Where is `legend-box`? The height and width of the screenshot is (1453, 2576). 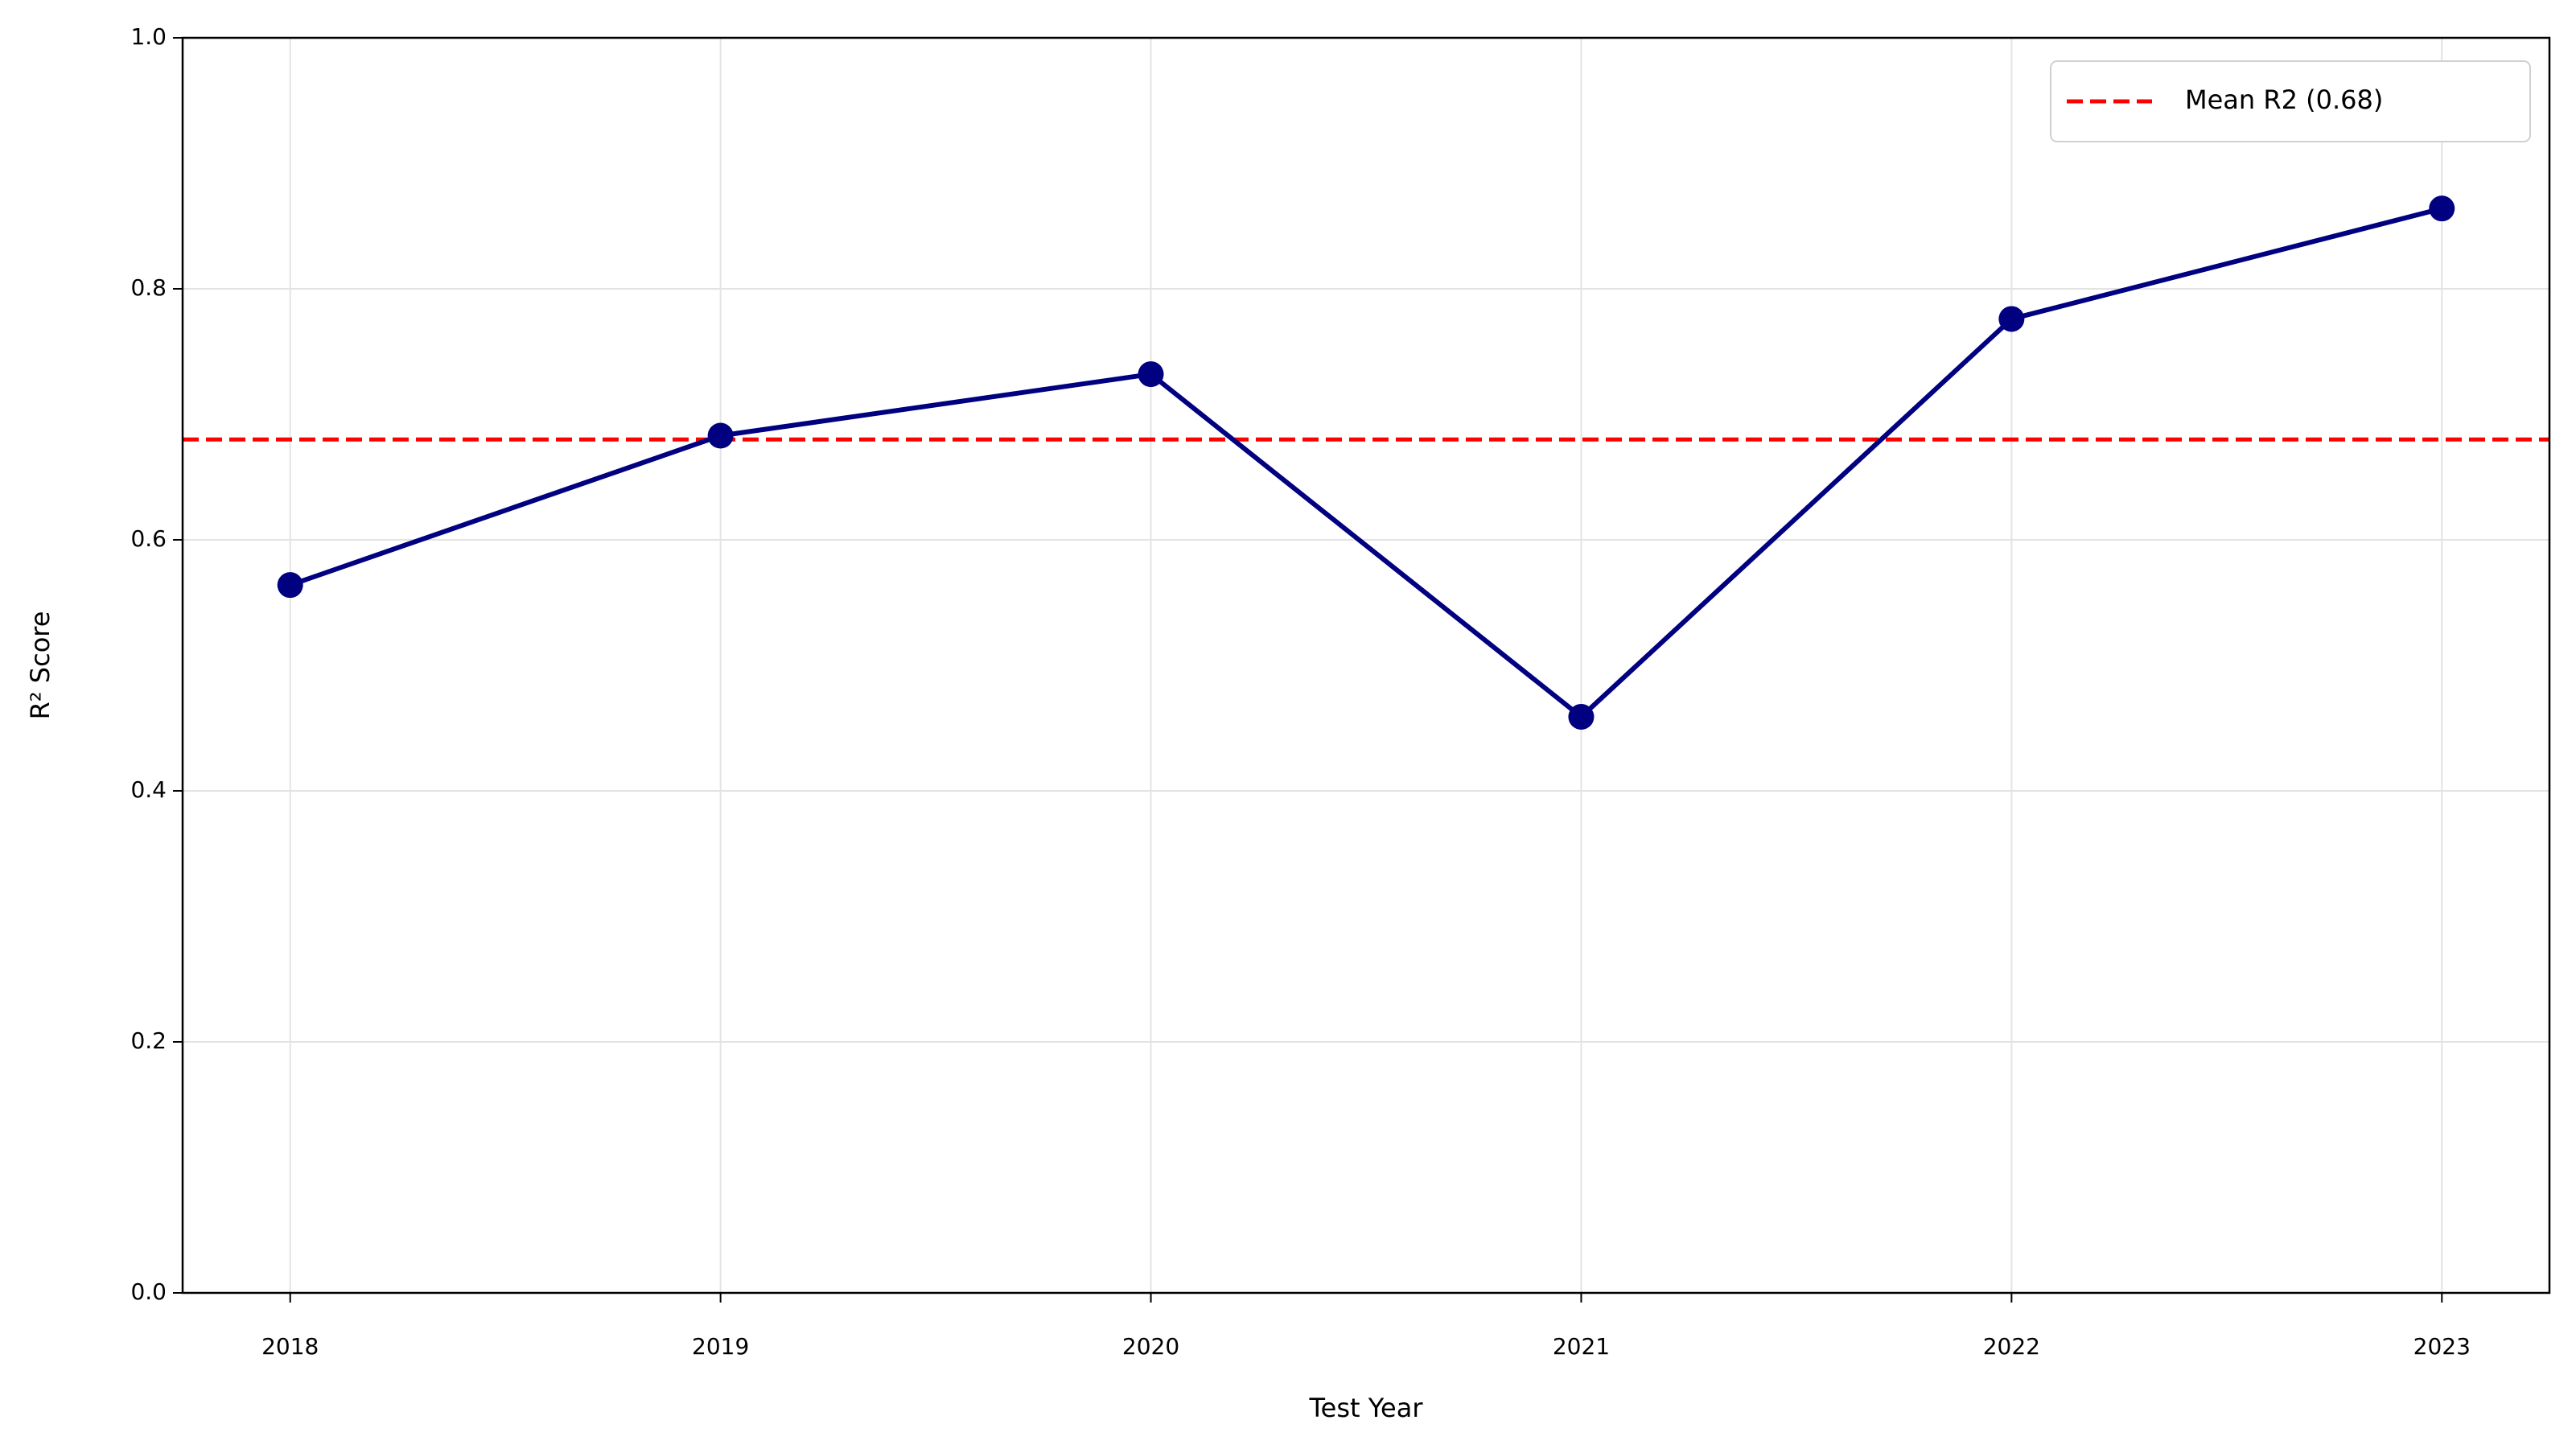 legend-box is located at coordinates (2290, 101).